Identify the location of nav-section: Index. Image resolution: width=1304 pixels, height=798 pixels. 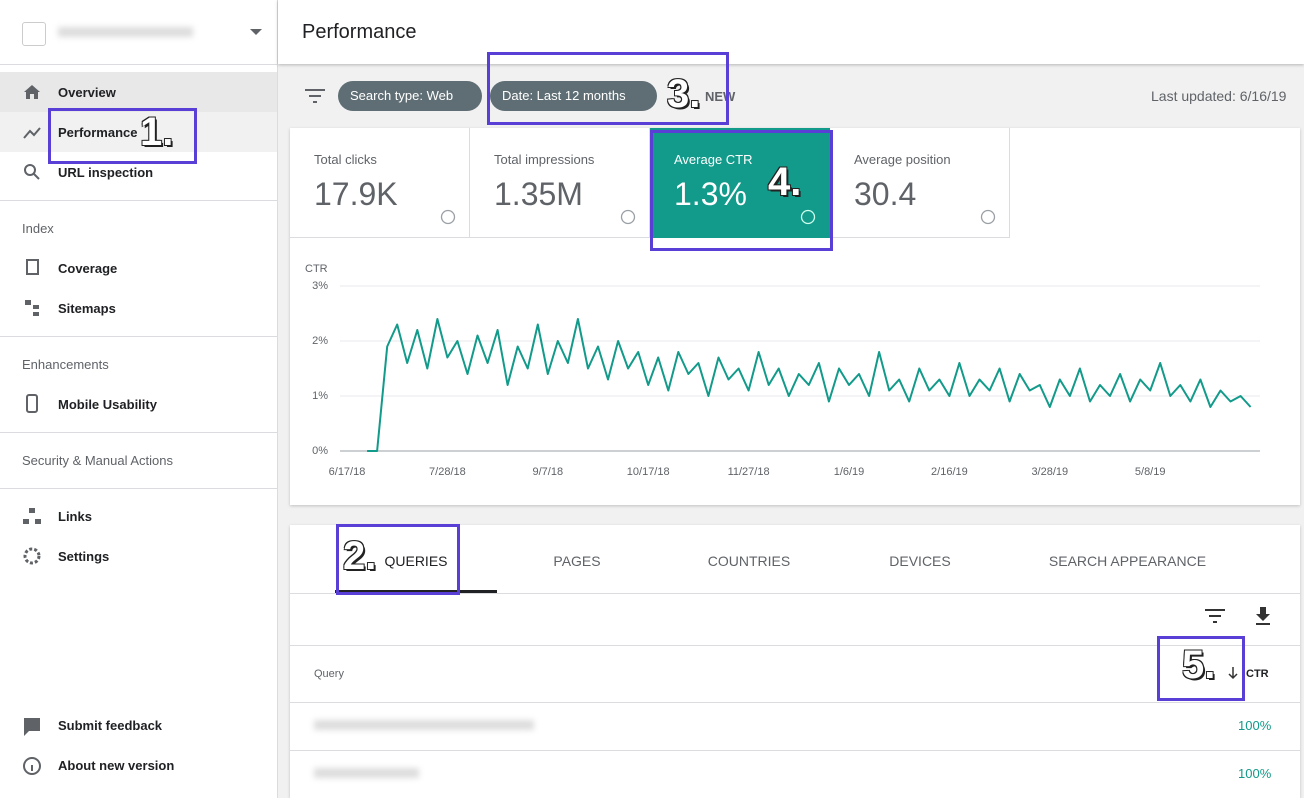
(38, 228).